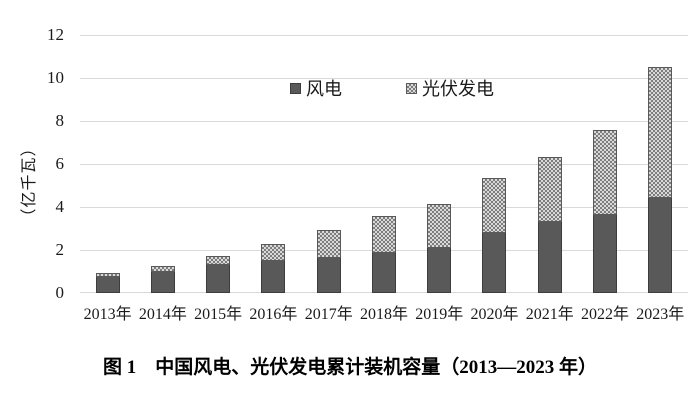  Describe the element at coordinates (439, 270) in the screenshot. I see `bar-segment-风电-2019年` at that location.